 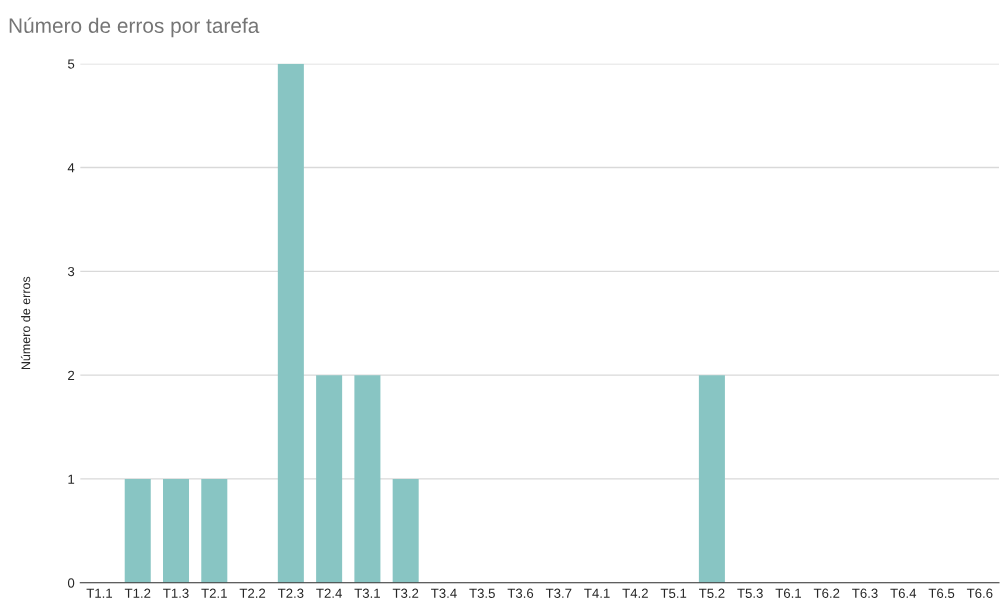 What do you see at coordinates (71, 479) in the screenshot?
I see `y-tick-label: 1` at bounding box center [71, 479].